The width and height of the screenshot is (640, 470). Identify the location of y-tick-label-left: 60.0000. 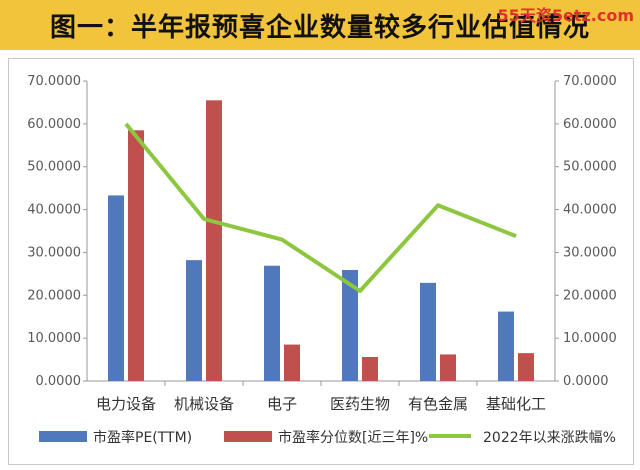
(54, 124).